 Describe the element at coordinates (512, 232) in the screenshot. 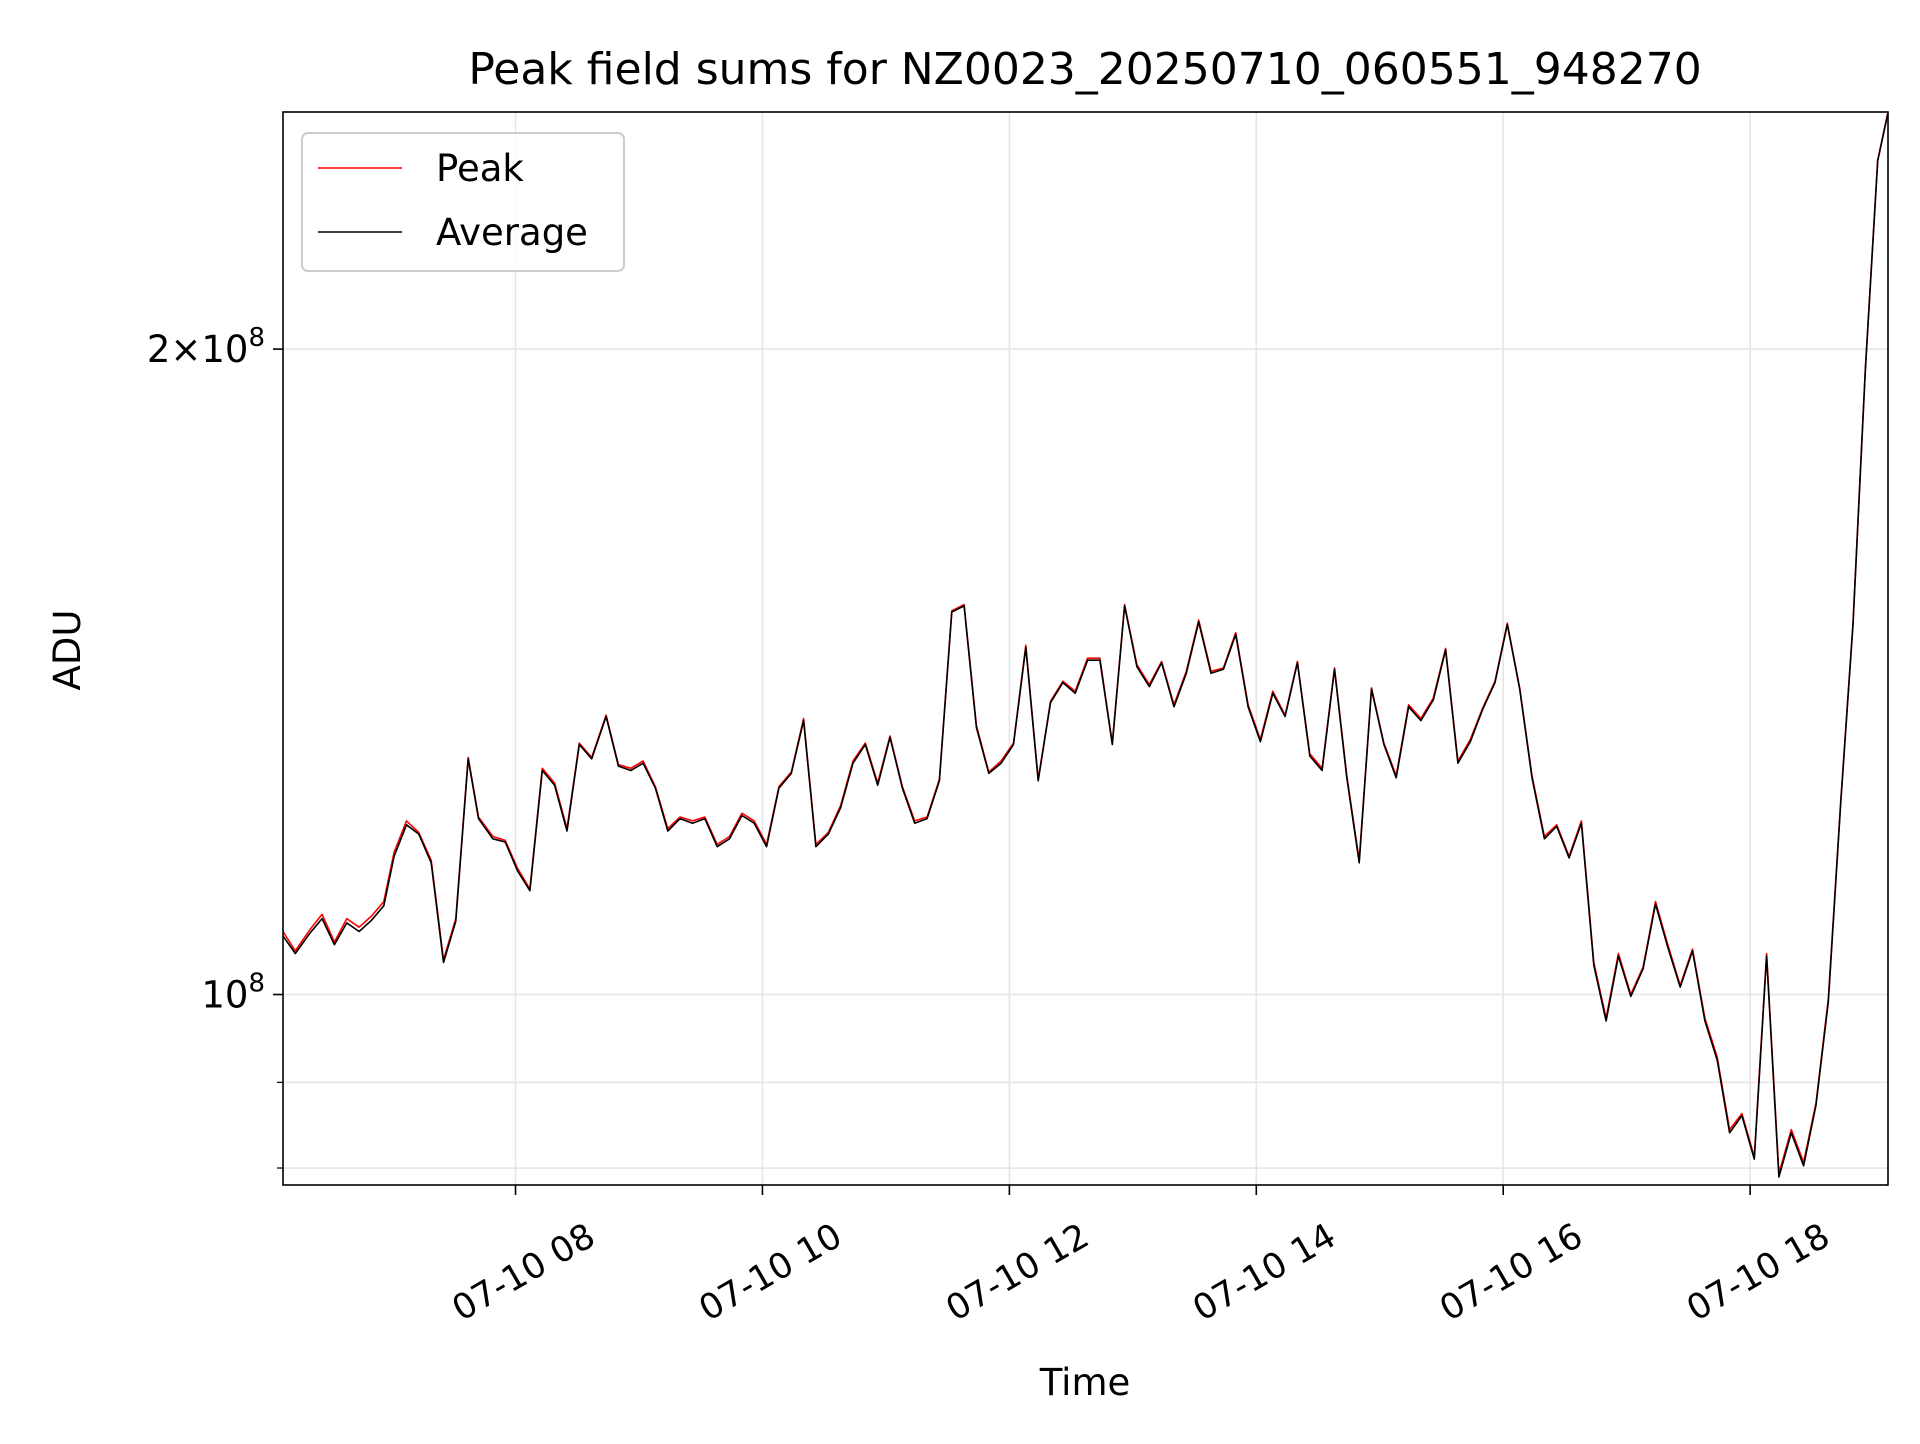

I see `legend-label-average: Average` at that location.